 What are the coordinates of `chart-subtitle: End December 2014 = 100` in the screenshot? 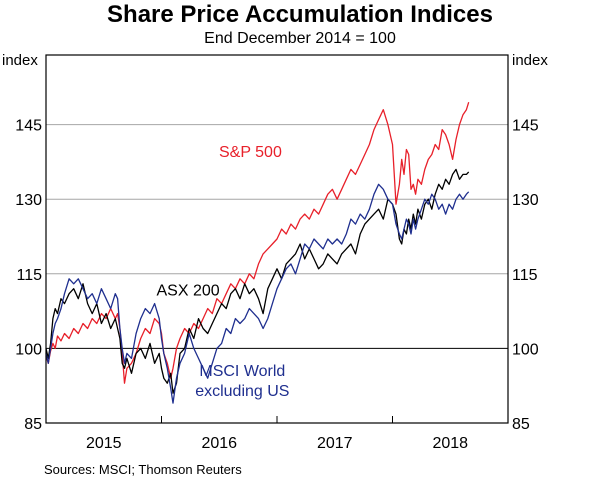 It's located at (300, 38).